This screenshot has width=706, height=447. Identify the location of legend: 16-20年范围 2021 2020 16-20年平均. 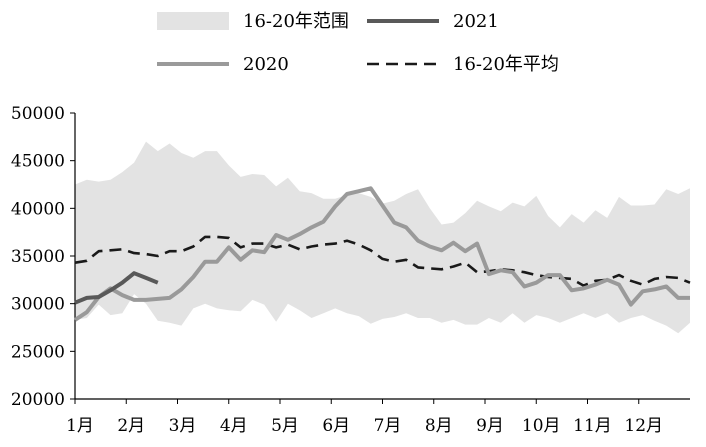
(358, 43).